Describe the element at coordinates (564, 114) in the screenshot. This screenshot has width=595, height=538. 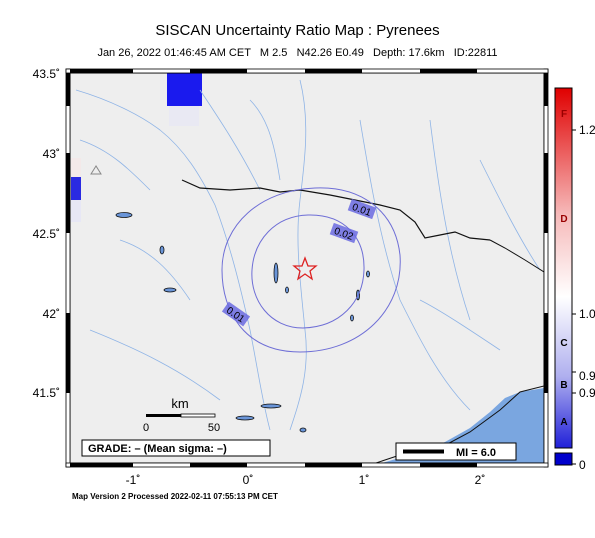
I see `colorbar-letter: F` at that location.